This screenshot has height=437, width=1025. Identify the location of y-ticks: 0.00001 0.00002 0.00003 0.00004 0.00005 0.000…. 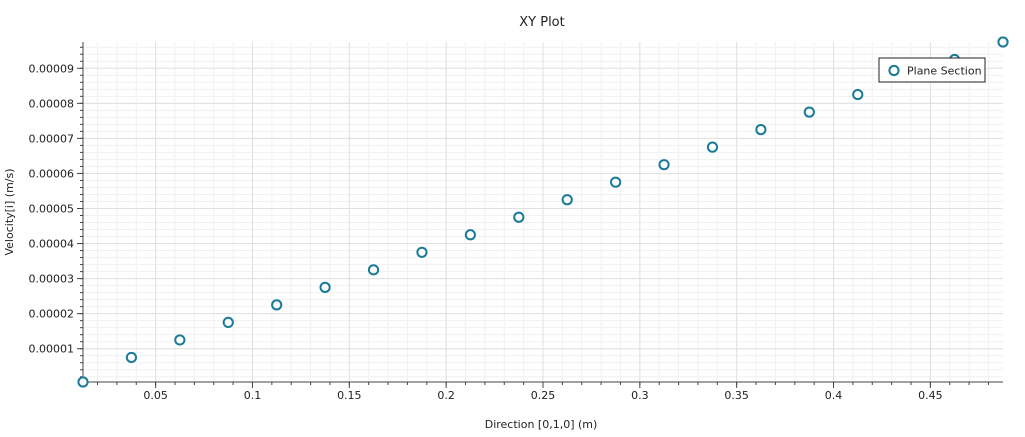
(56, 209).